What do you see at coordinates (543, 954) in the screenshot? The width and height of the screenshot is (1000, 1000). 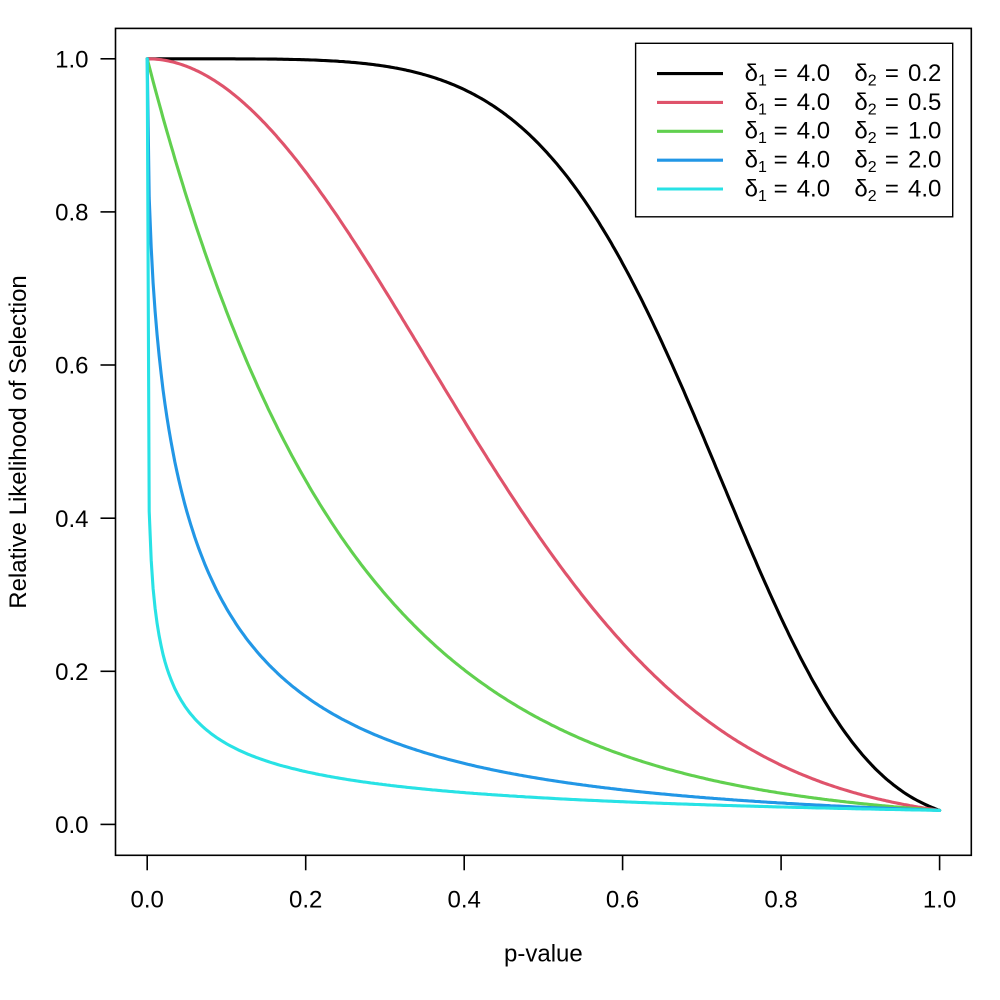 I see `svg-text: p-value` at bounding box center [543, 954].